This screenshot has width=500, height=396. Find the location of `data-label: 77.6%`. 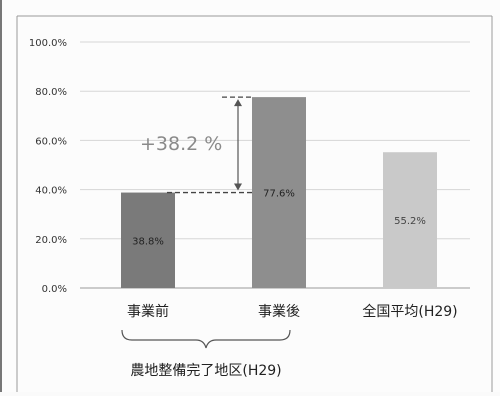

data-label: 77.6% is located at coordinates (279, 194).